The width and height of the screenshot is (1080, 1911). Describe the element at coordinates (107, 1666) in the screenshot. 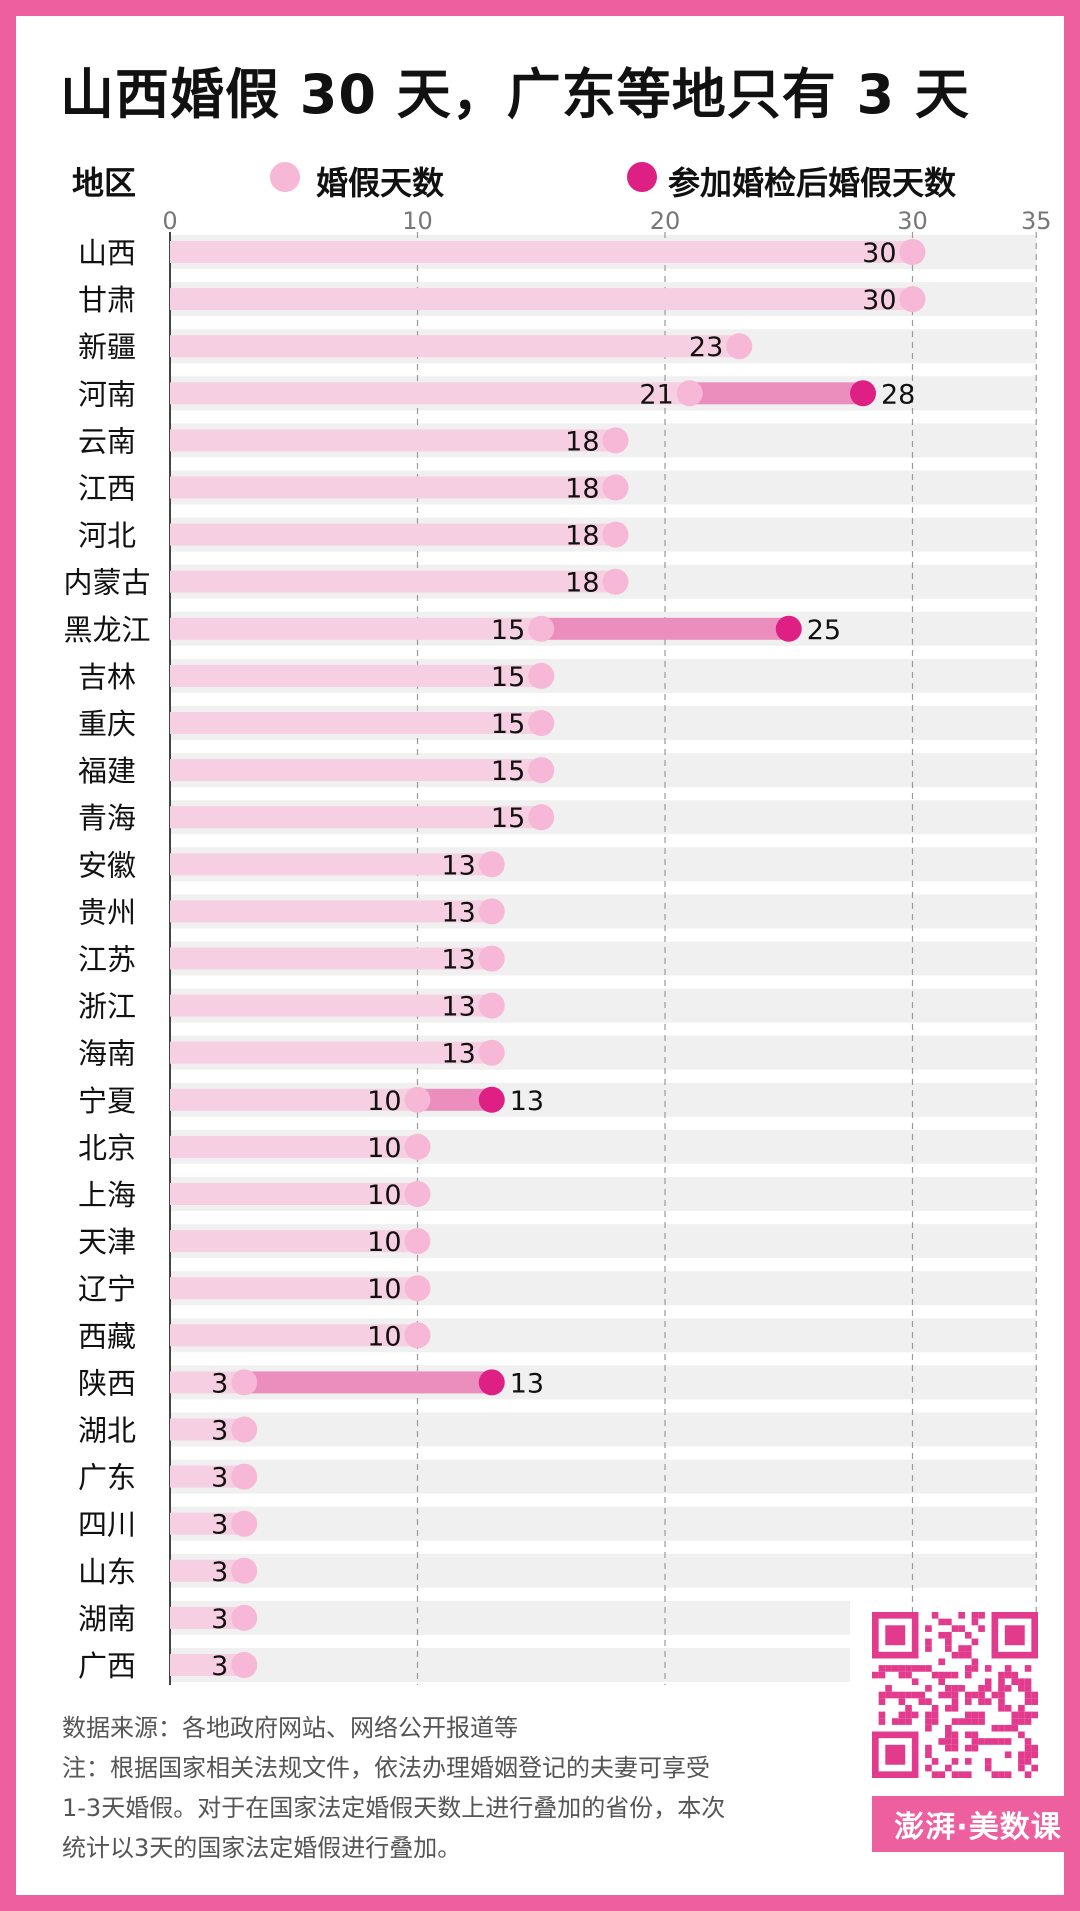

I see `category-label: 广西` at that location.